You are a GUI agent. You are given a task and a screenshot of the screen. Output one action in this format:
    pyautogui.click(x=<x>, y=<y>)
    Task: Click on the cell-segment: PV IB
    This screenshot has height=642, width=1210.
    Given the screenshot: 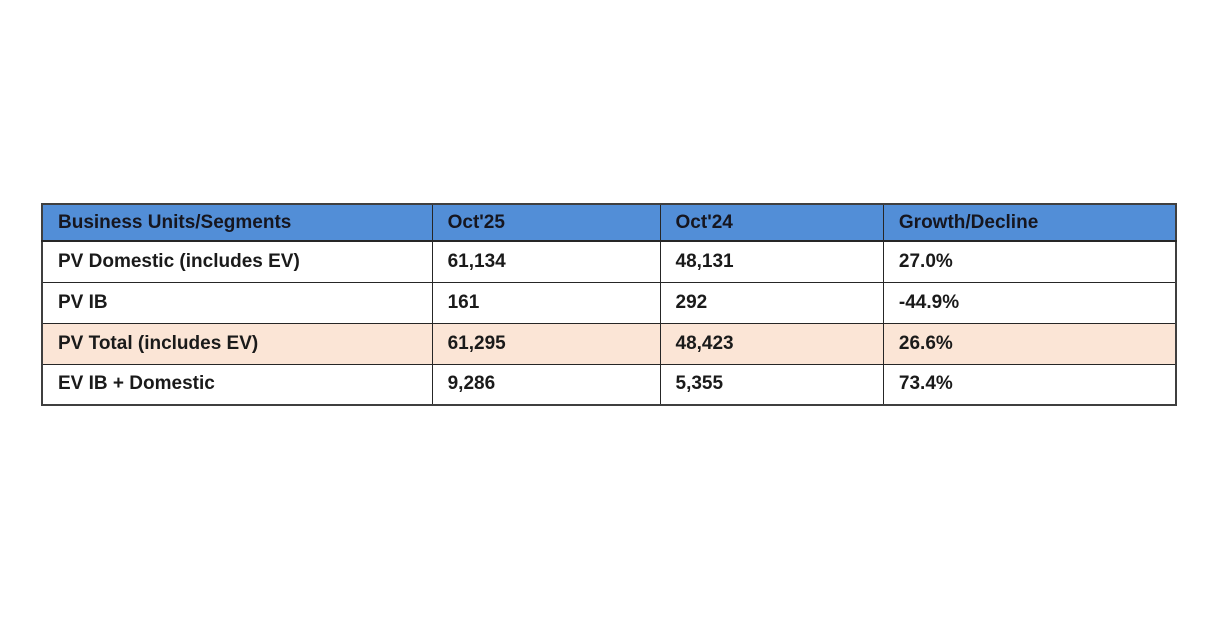 What is the action you would take?
    pyautogui.click(x=237, y=302)
    